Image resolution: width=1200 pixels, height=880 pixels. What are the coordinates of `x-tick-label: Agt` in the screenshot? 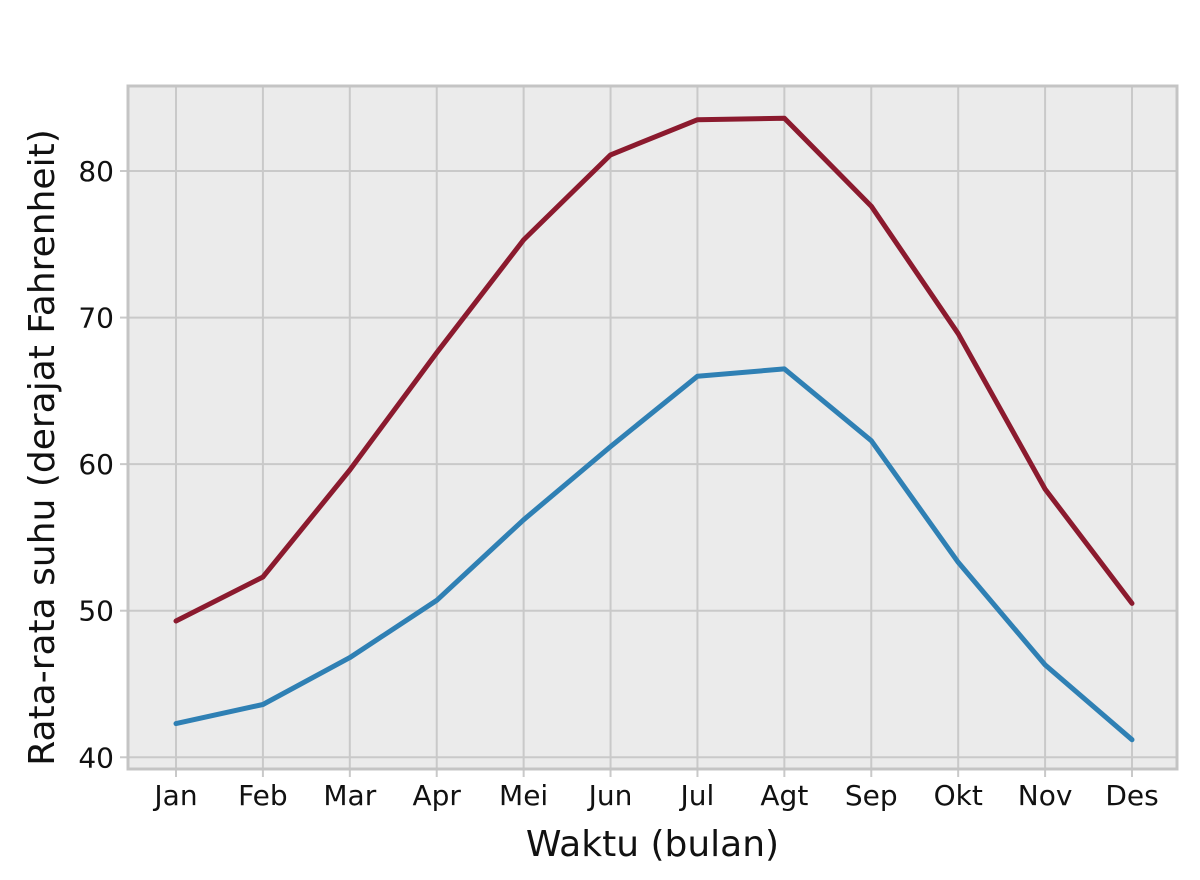 It's located at (784, 795).